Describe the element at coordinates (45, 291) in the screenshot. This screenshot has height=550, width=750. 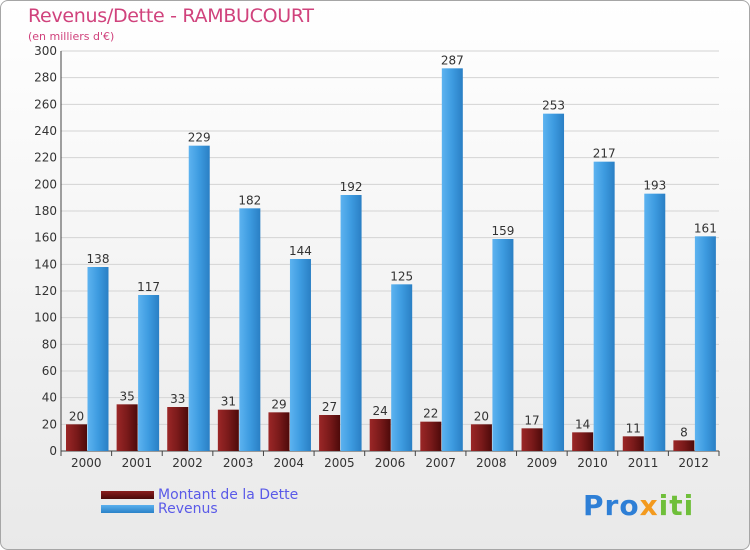
I see `y-tick-label: 120` at that location.